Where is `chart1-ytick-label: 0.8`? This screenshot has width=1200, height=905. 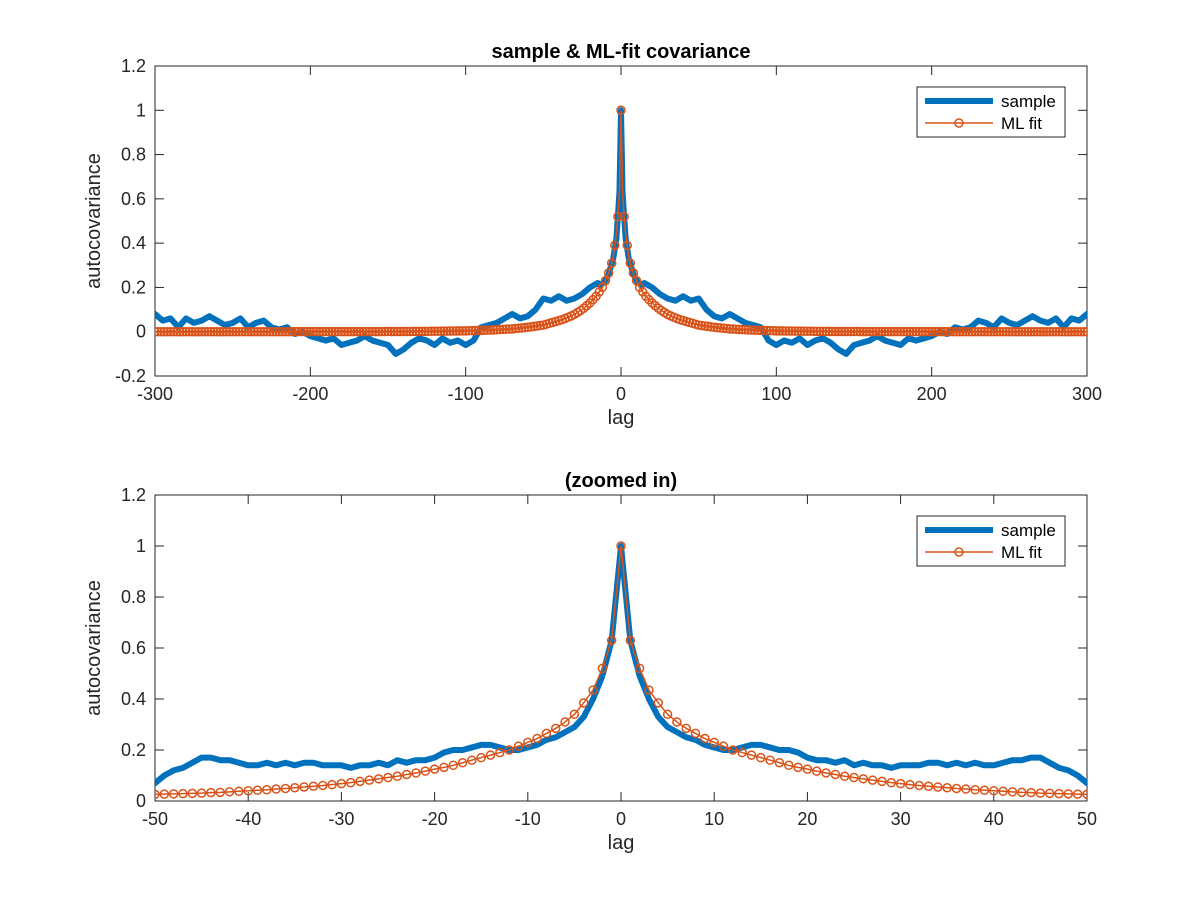
chart1-ytick-label: 0.8 is located at coordinates (133, 155).